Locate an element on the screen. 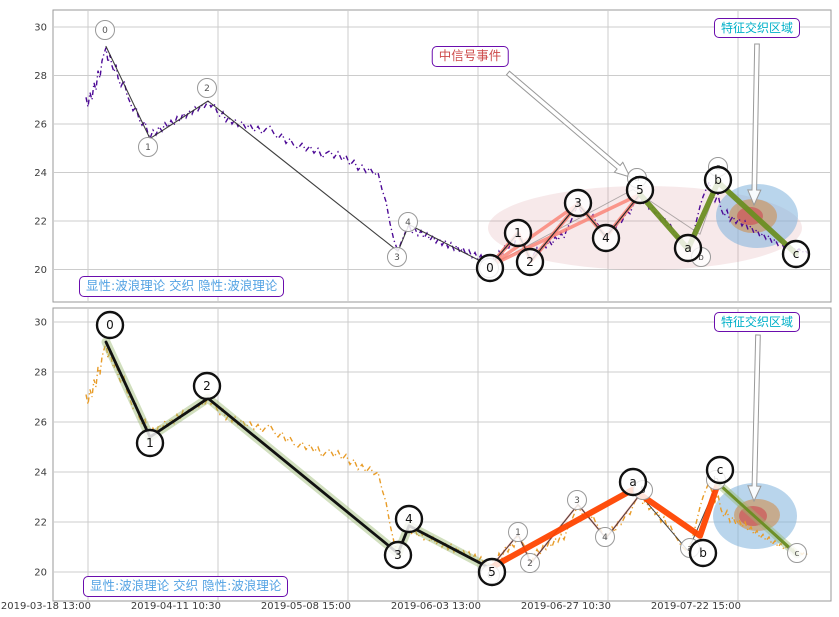 Image resolution: width=839 pixels, height=617 pixels. pivot-label-small: 0 is located at coordinates (105, 31).